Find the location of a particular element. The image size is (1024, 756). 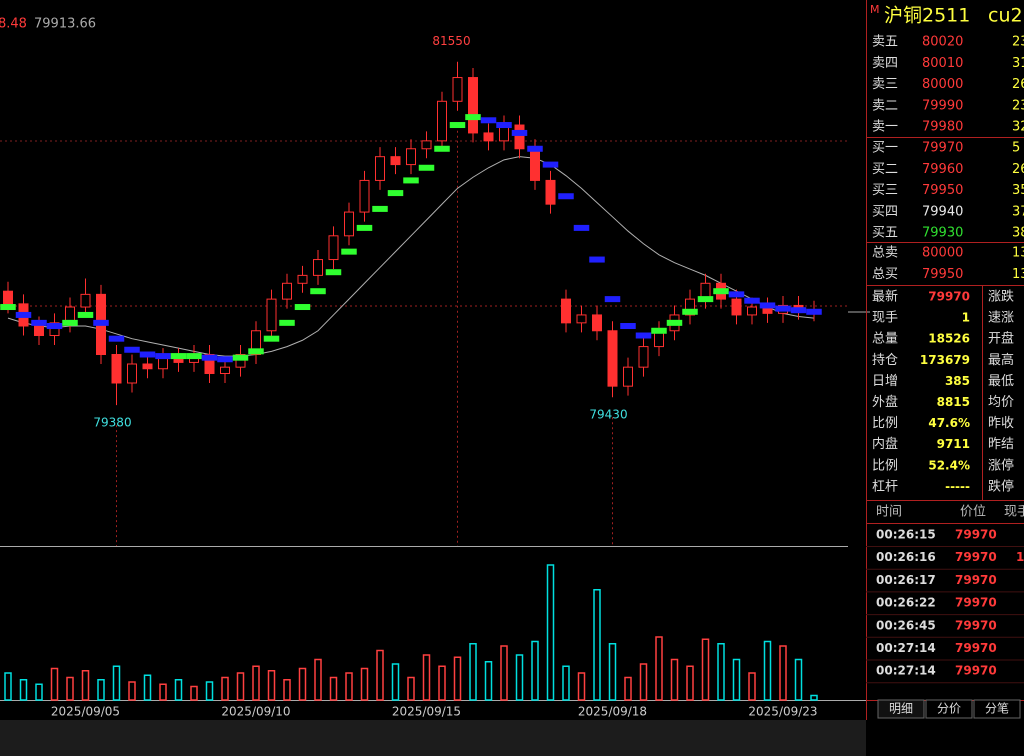

book-label: 买二 is located at coordinates (885, 169).